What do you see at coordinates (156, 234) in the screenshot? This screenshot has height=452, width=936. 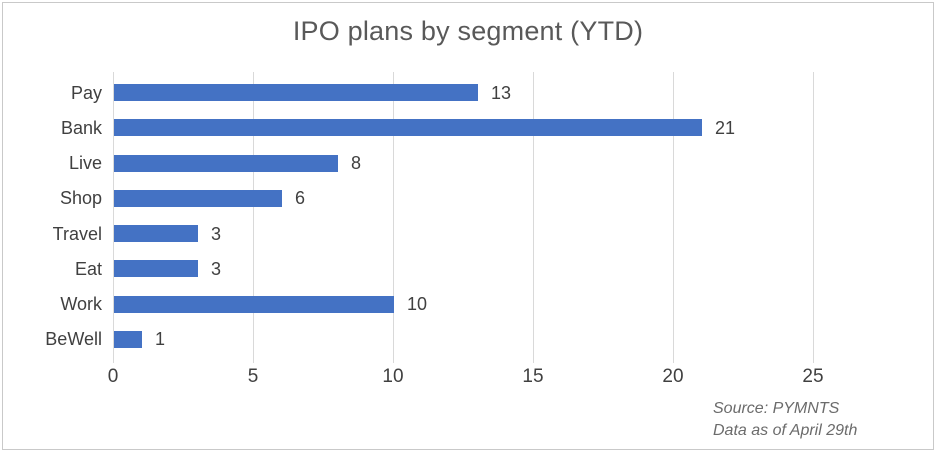 I see `bar-travel` at bounding box center [156, 234].